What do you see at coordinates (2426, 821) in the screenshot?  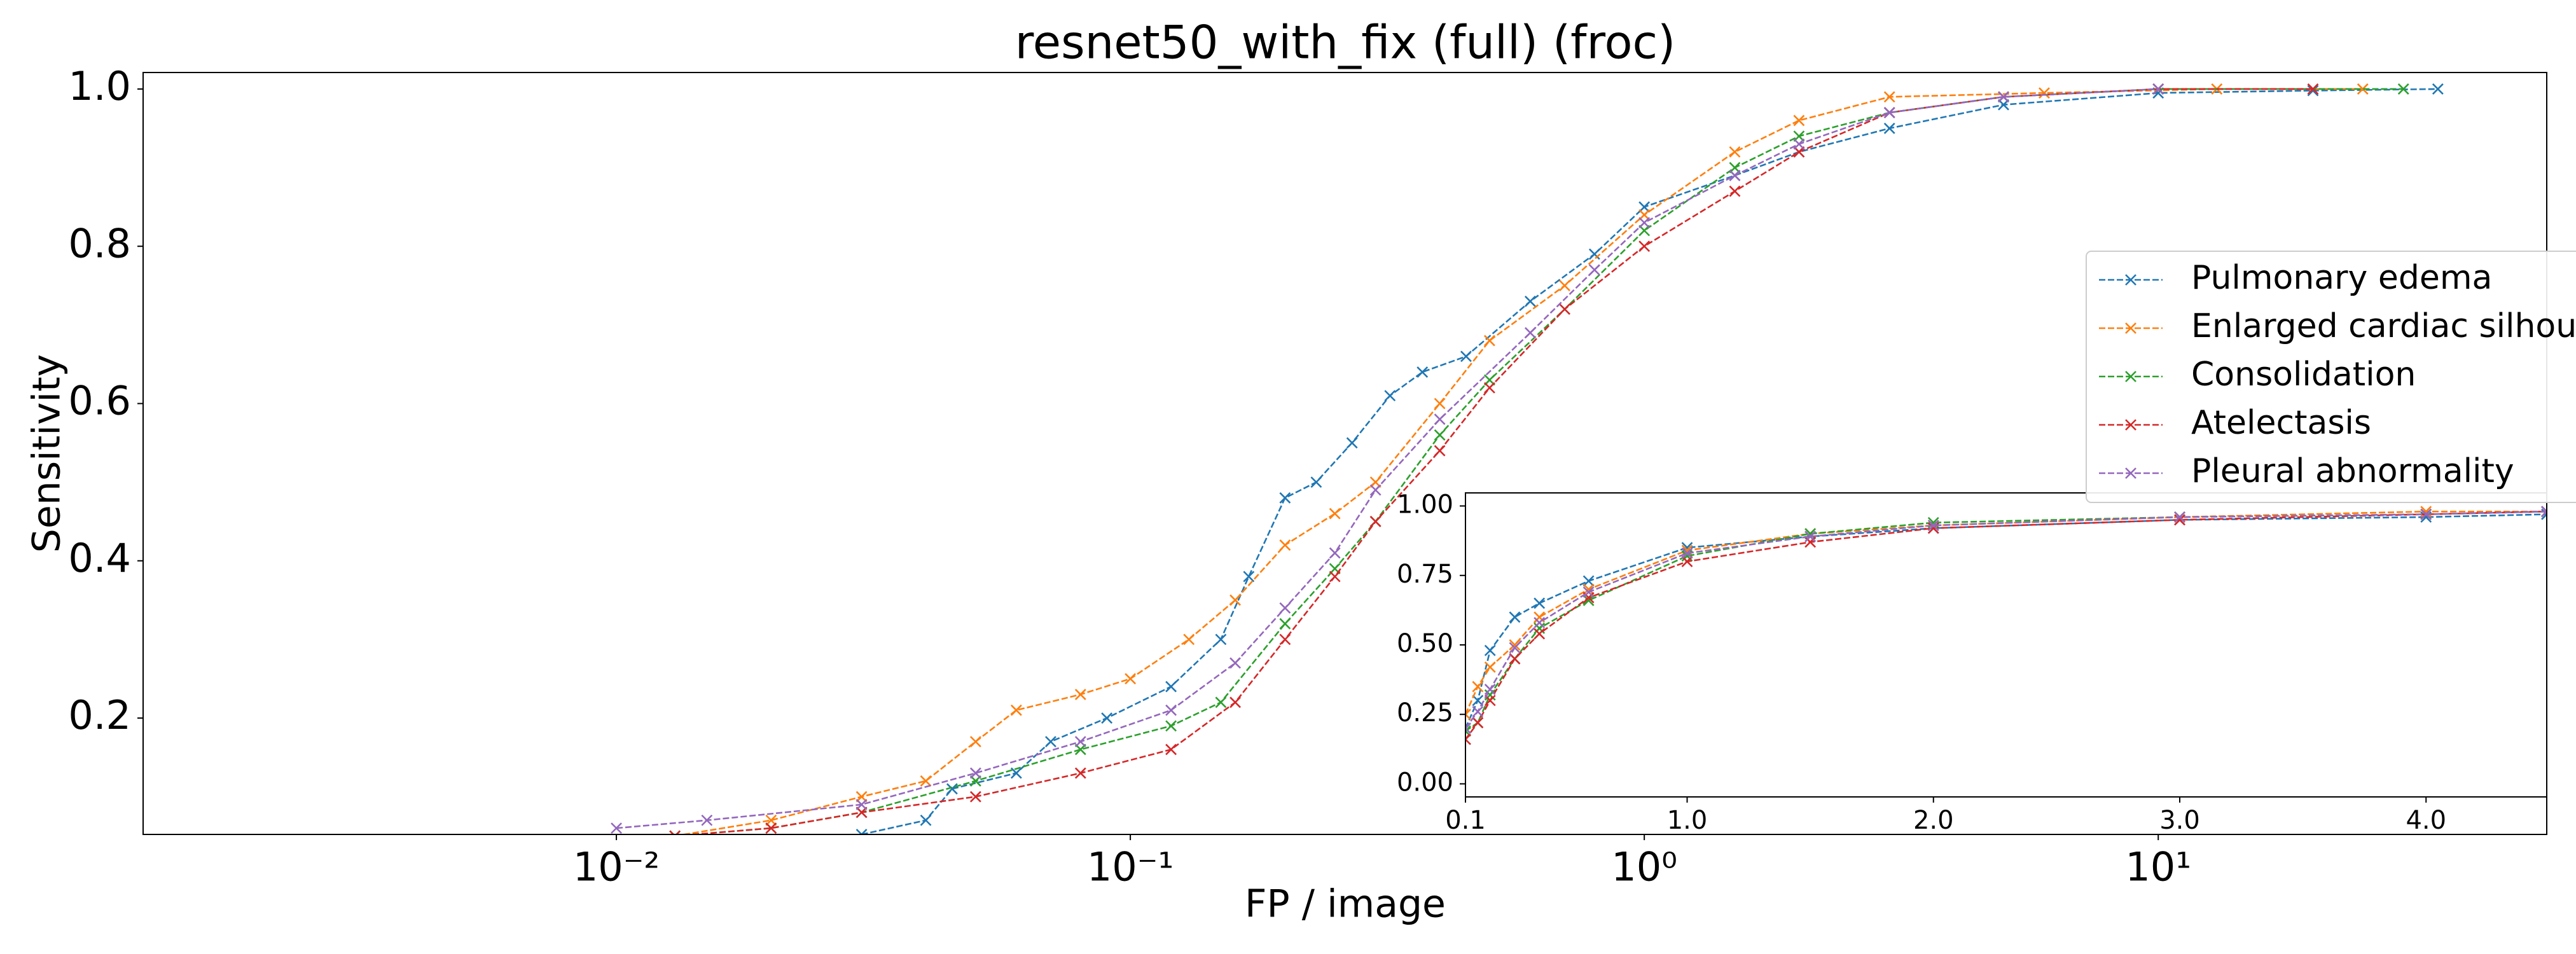 I see `x-tick-label: 4.0` at bounding box center [2426, 821].